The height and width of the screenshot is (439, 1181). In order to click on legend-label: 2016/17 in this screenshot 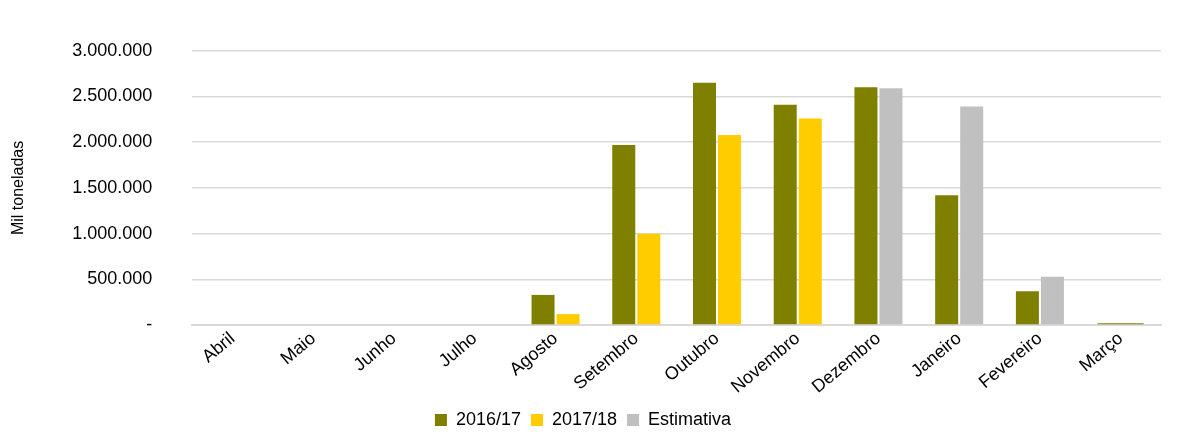, I will do `click(488, 418)`.